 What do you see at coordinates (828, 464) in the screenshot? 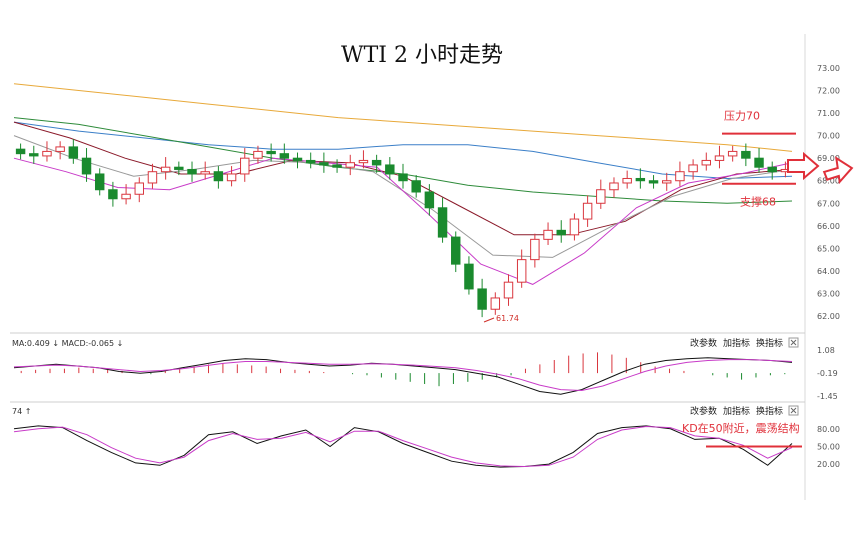
I see `kd-tick-label: 20.00` at bounding box center [828, 464].